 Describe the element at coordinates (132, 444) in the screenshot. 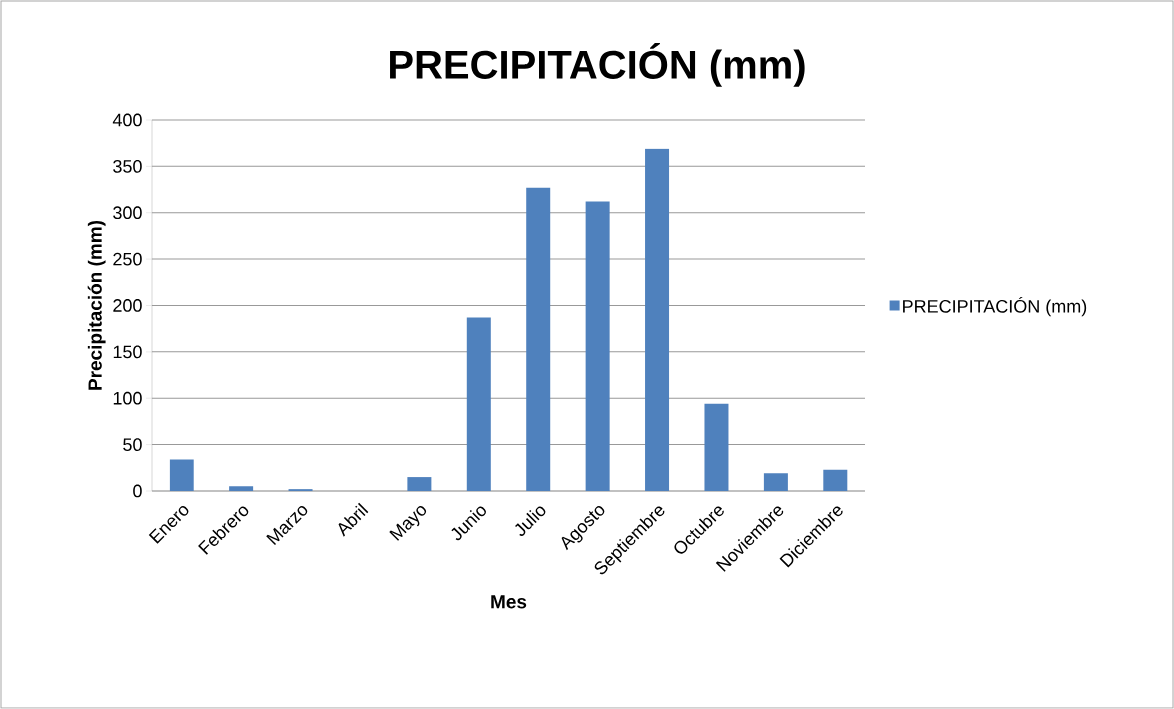

I see `y-tick-label: 50` at that location.